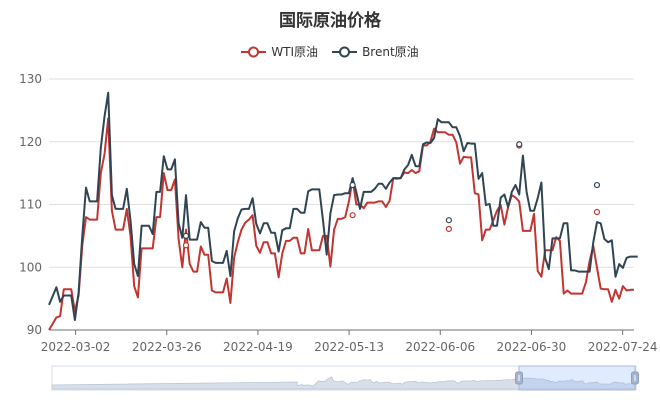 The width and height of the screenshot is (660, 400). I want to click on legend: WTI原油 Brent原油, so click(330, 51).